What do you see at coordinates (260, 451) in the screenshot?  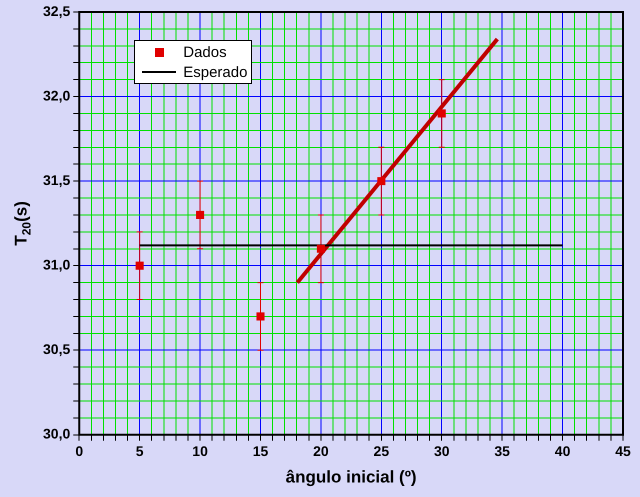 I see `x-tick-label: 15` at bounding box center [260, 451].